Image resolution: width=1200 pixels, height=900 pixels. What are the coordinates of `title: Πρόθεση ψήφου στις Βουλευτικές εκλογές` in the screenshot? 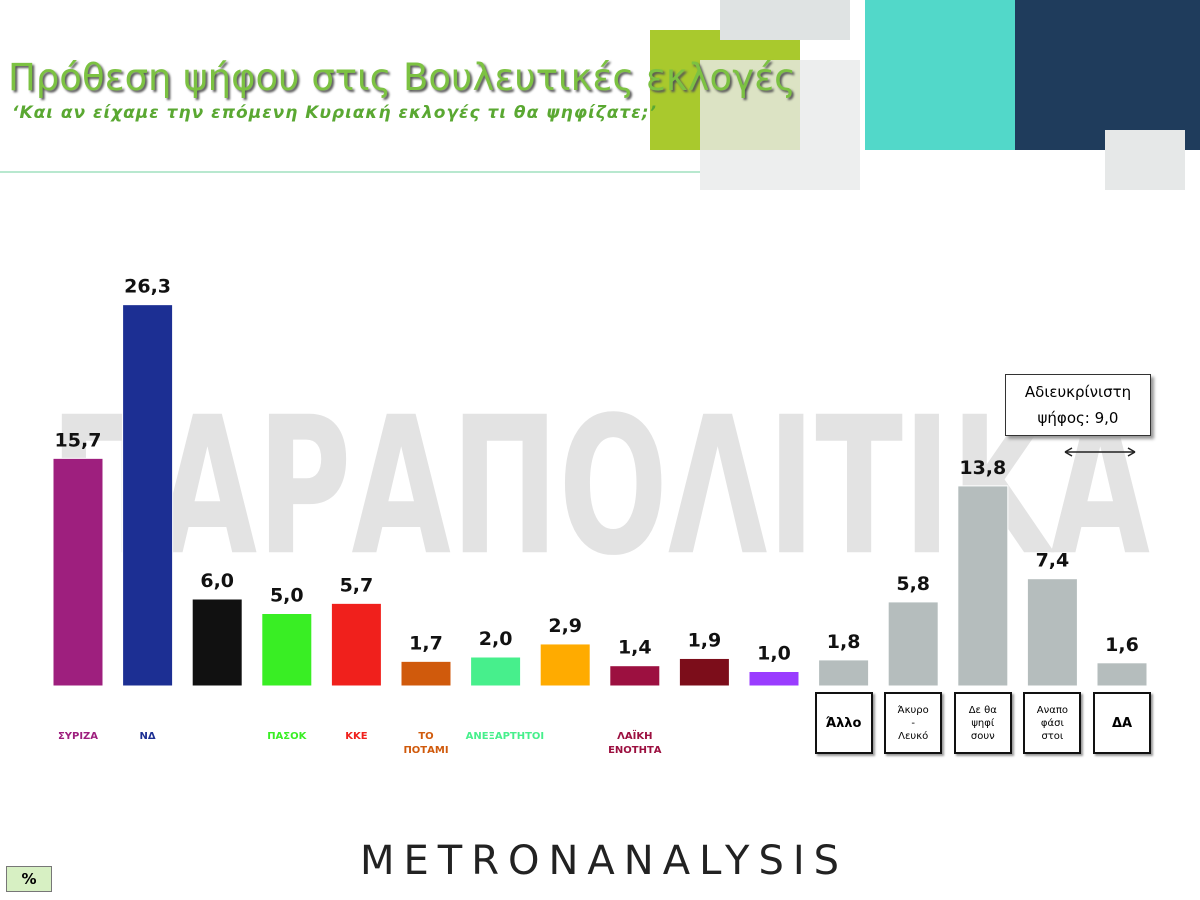 It's located at (402, 77).